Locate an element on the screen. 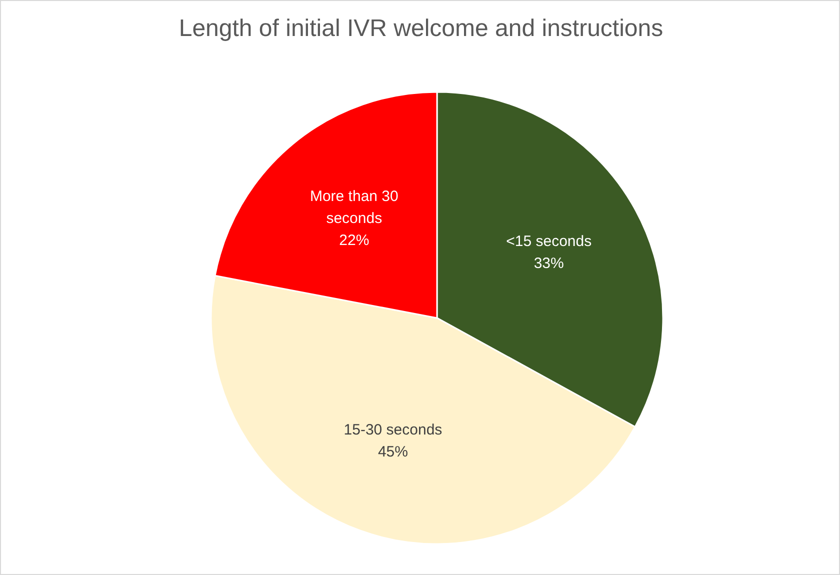 Image resolution: width=840 pixels, height=575 pixels. slice-label: More than 30 seconds is located at coordinates (354, 206).